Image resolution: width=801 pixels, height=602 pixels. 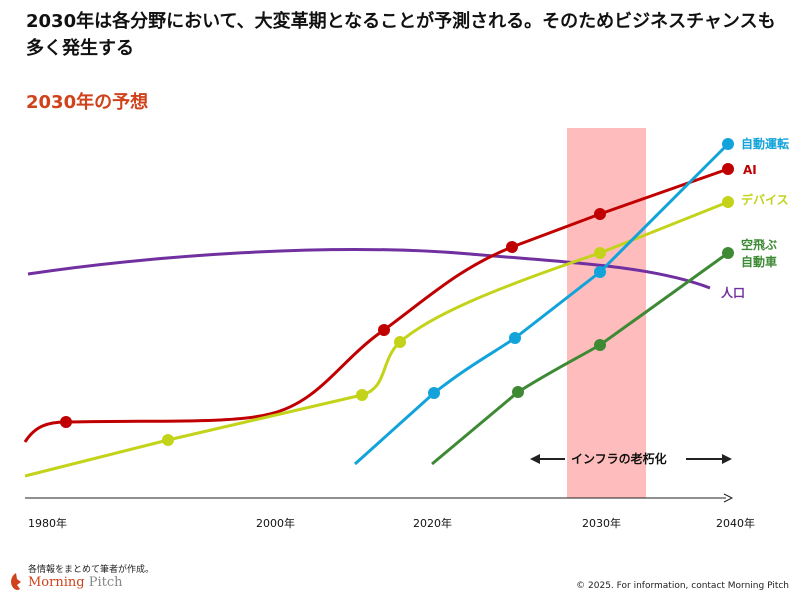 What do you see at coordinates (765, 199) in the screenshot?
I see `label-device: デバイス` at bounding box center [765, 199].